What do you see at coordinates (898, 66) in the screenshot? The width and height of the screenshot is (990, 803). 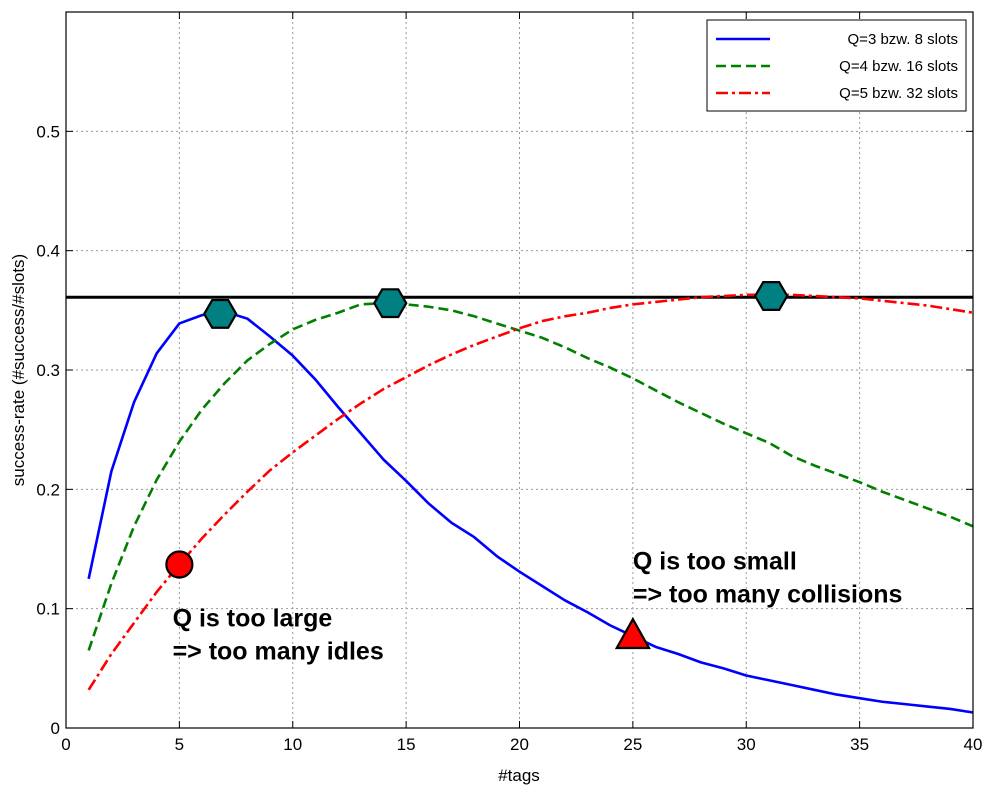 I see `legend-label-1: Q=4 bzw. 16 slots` at bounding box center [898, 66].